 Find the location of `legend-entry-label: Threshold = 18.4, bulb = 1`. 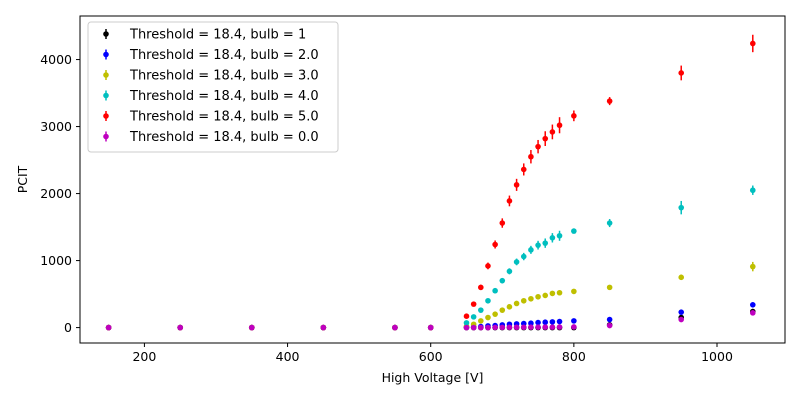

legend-entry-label: Threshold = 18.4, bulb = 1 is located at coordinates (217, 35).